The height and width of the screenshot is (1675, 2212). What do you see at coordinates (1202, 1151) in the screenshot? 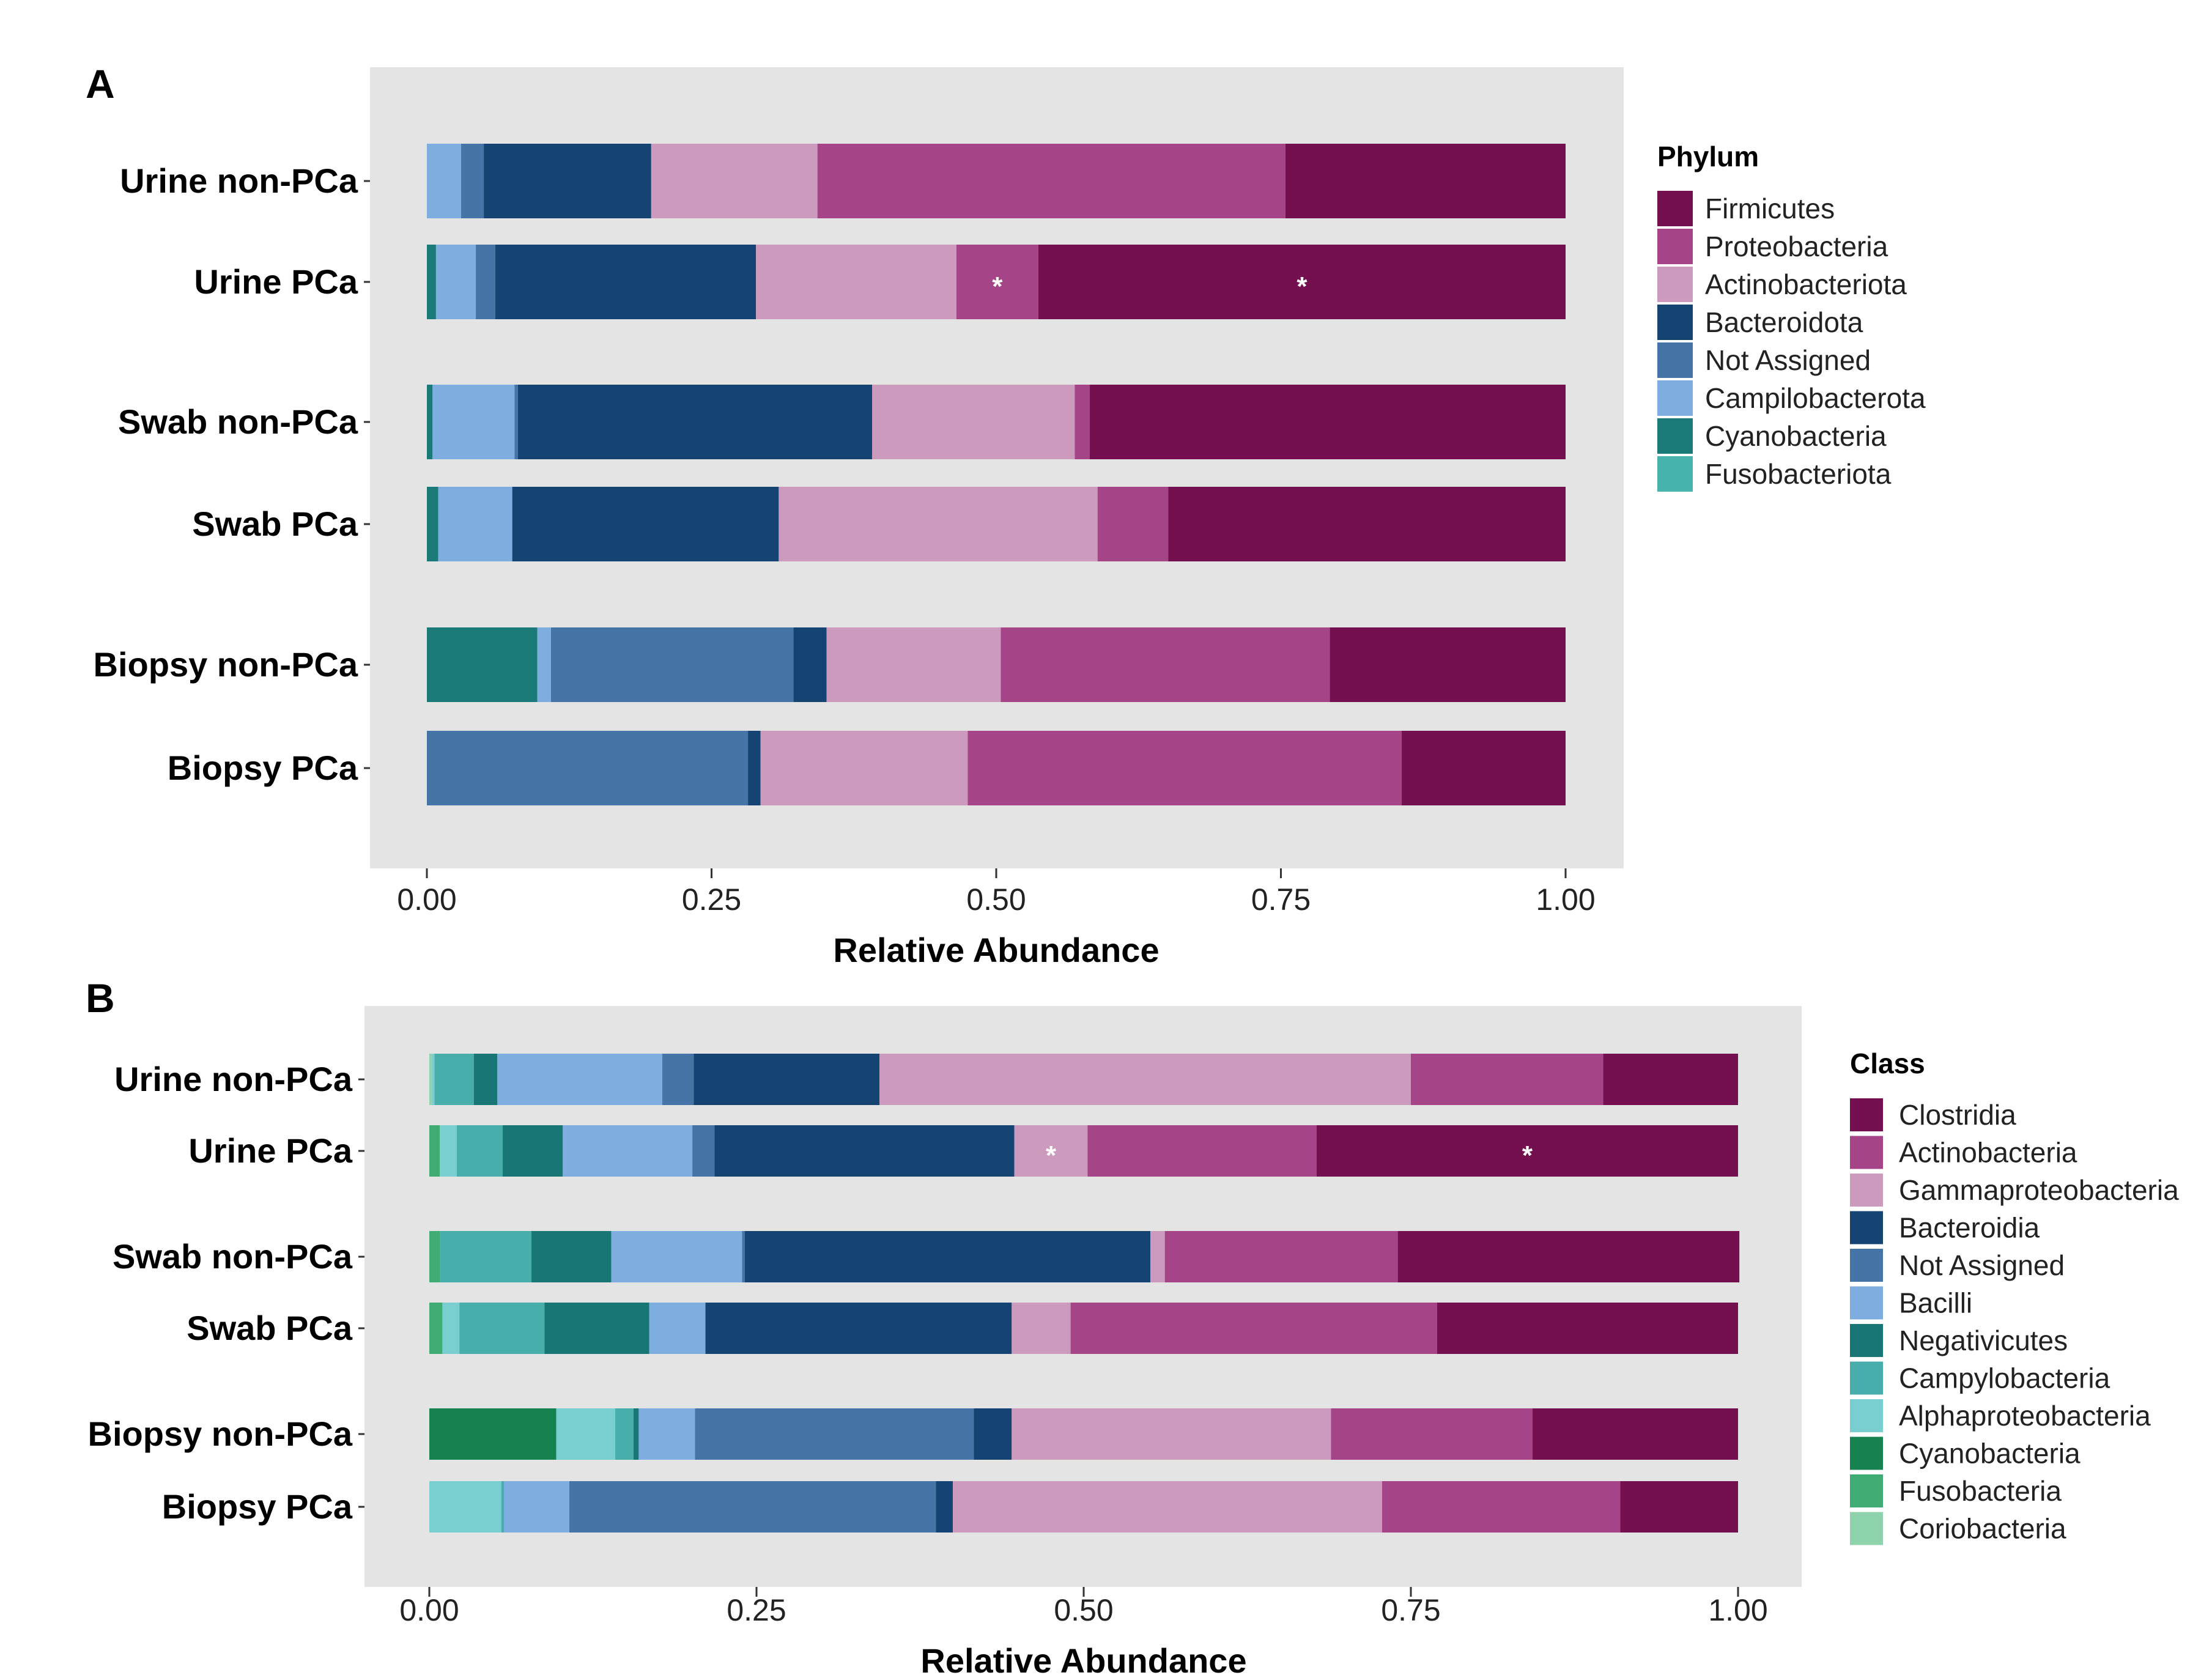
I see `bar-urine-pca-actinobacteria` at bounding box center [1202, 1151].